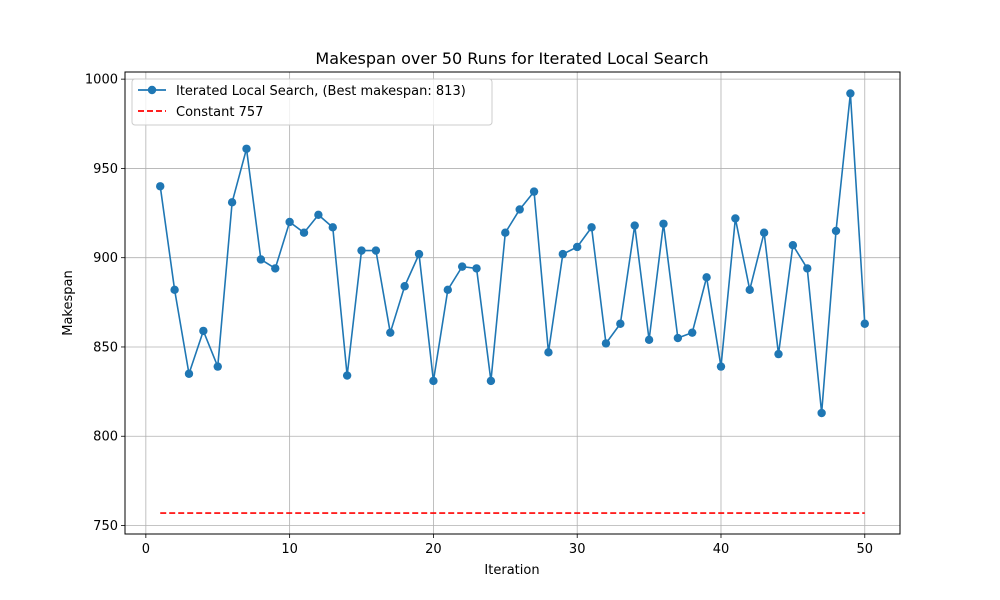 This screenshot has height=600, width=1000. I want to click on y-tick-label: 800, so click(105, 437).